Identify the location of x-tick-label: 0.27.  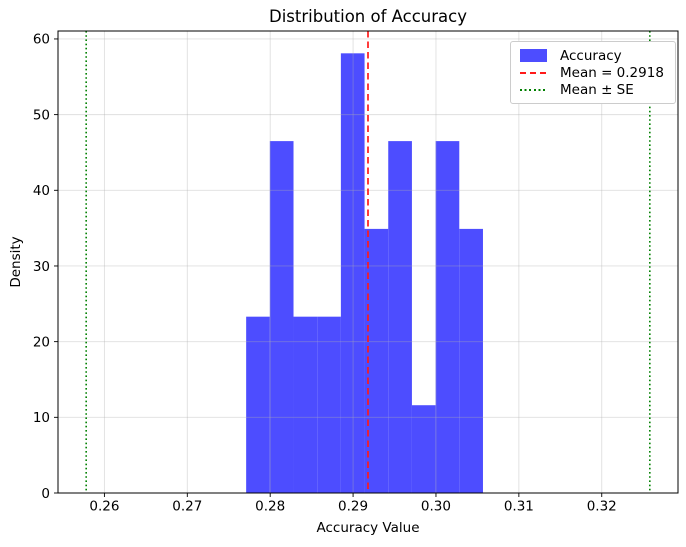
(187, 507).